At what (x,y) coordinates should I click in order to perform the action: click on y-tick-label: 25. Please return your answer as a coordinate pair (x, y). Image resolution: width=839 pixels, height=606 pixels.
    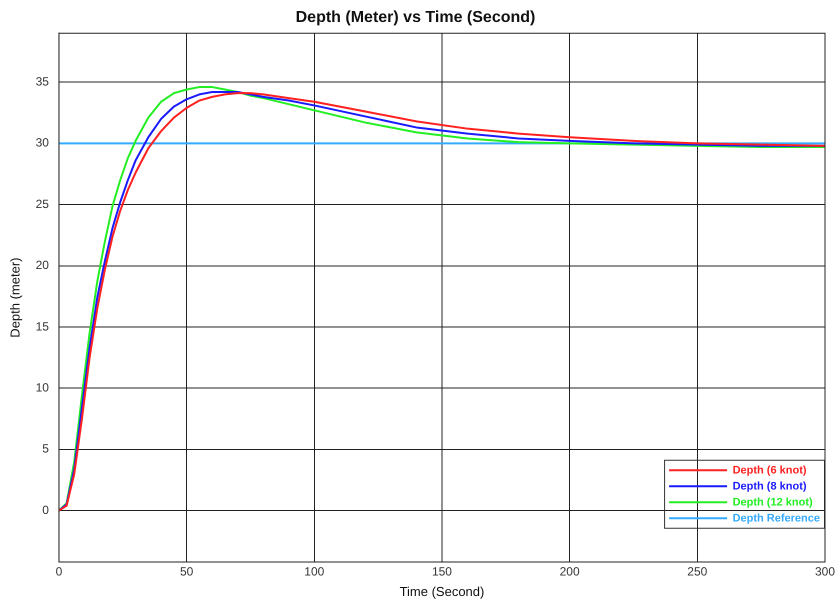
    Looking at the image, I should click on (43, 203).